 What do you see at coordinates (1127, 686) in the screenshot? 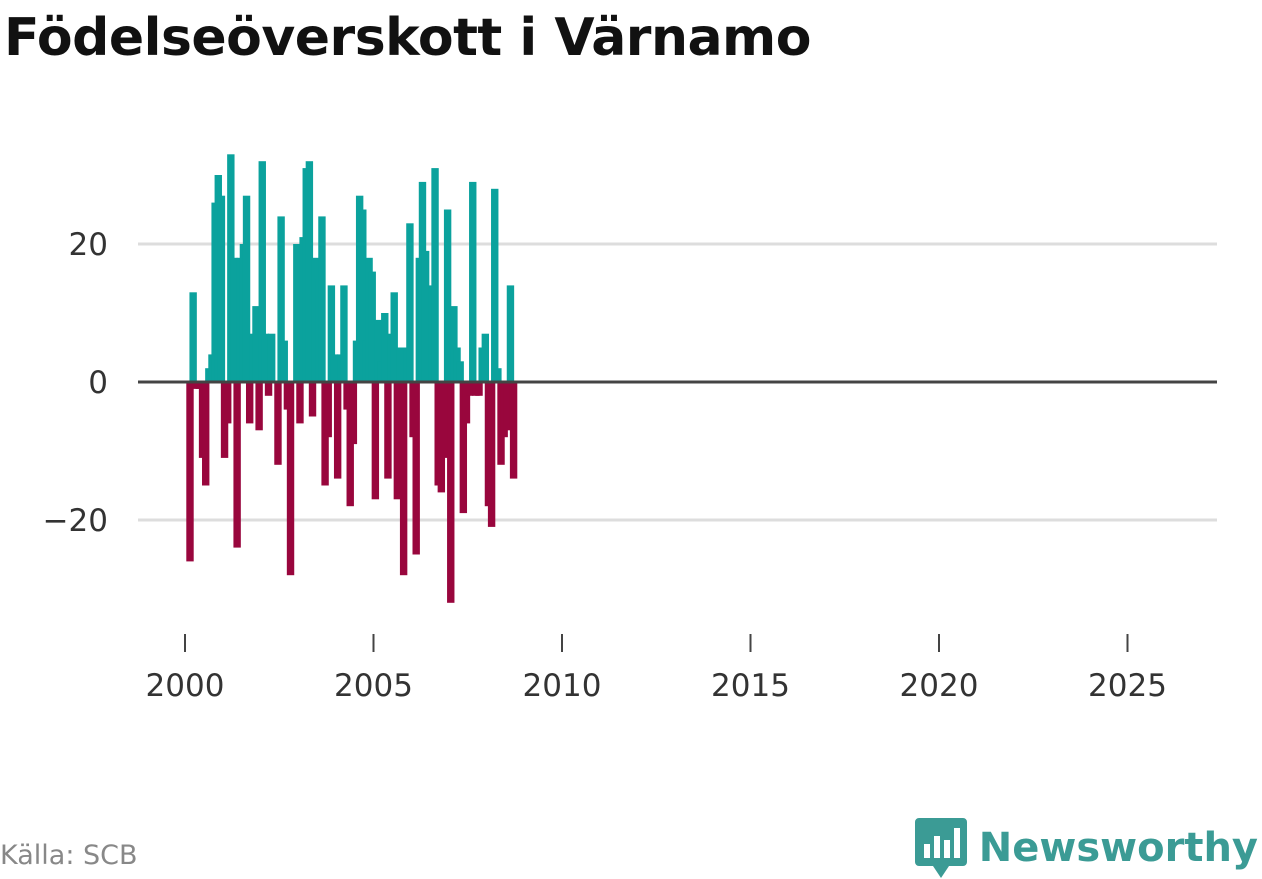
I see `x-tick-label: 2025` at bounding box center [1127, 686].